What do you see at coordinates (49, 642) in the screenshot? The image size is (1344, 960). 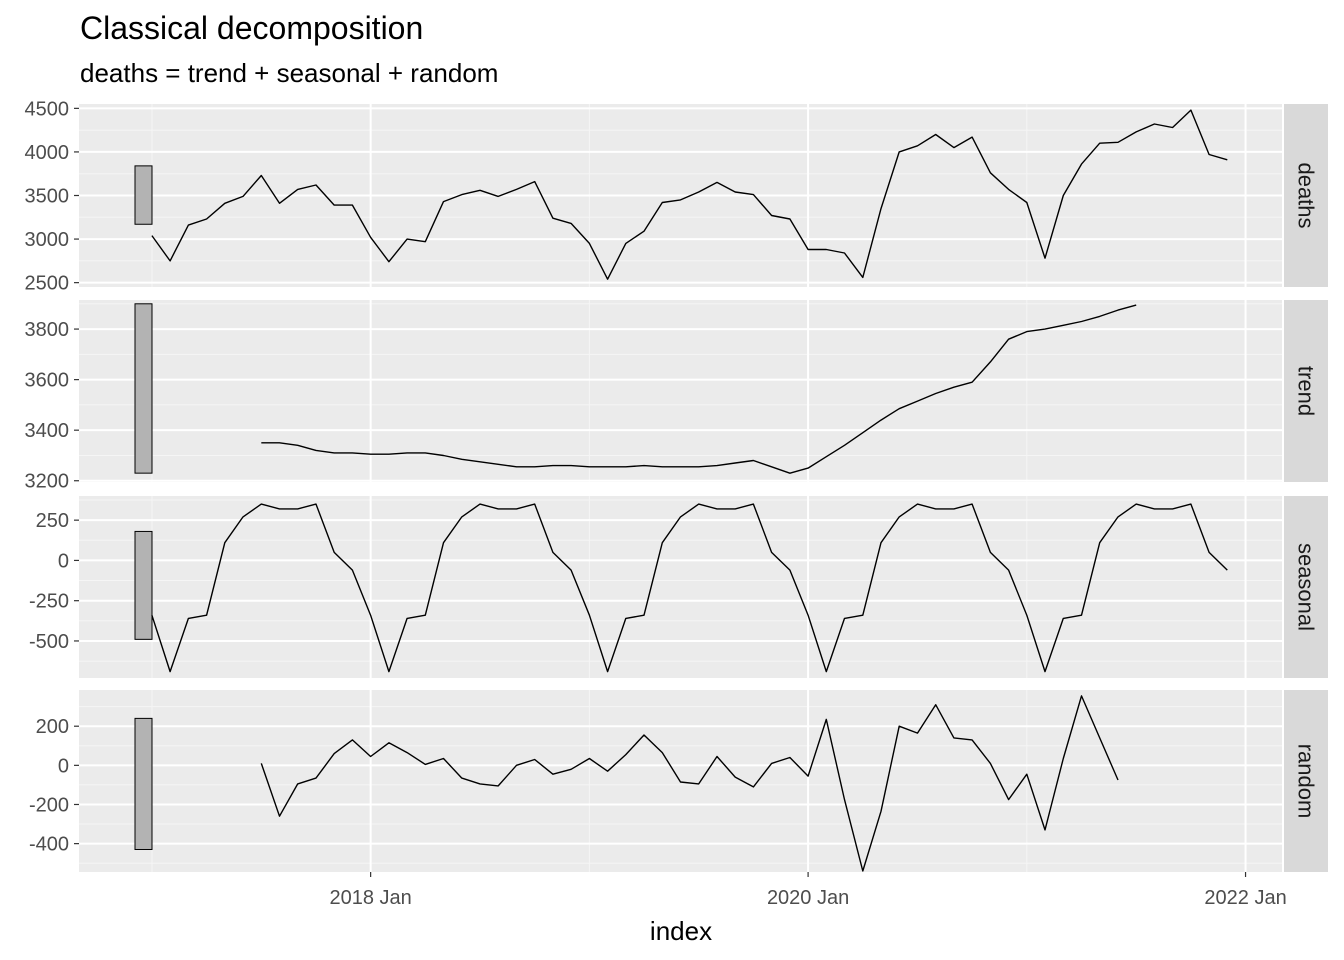 I see `y-tick-label: -500` at bounding box center [49, 642].